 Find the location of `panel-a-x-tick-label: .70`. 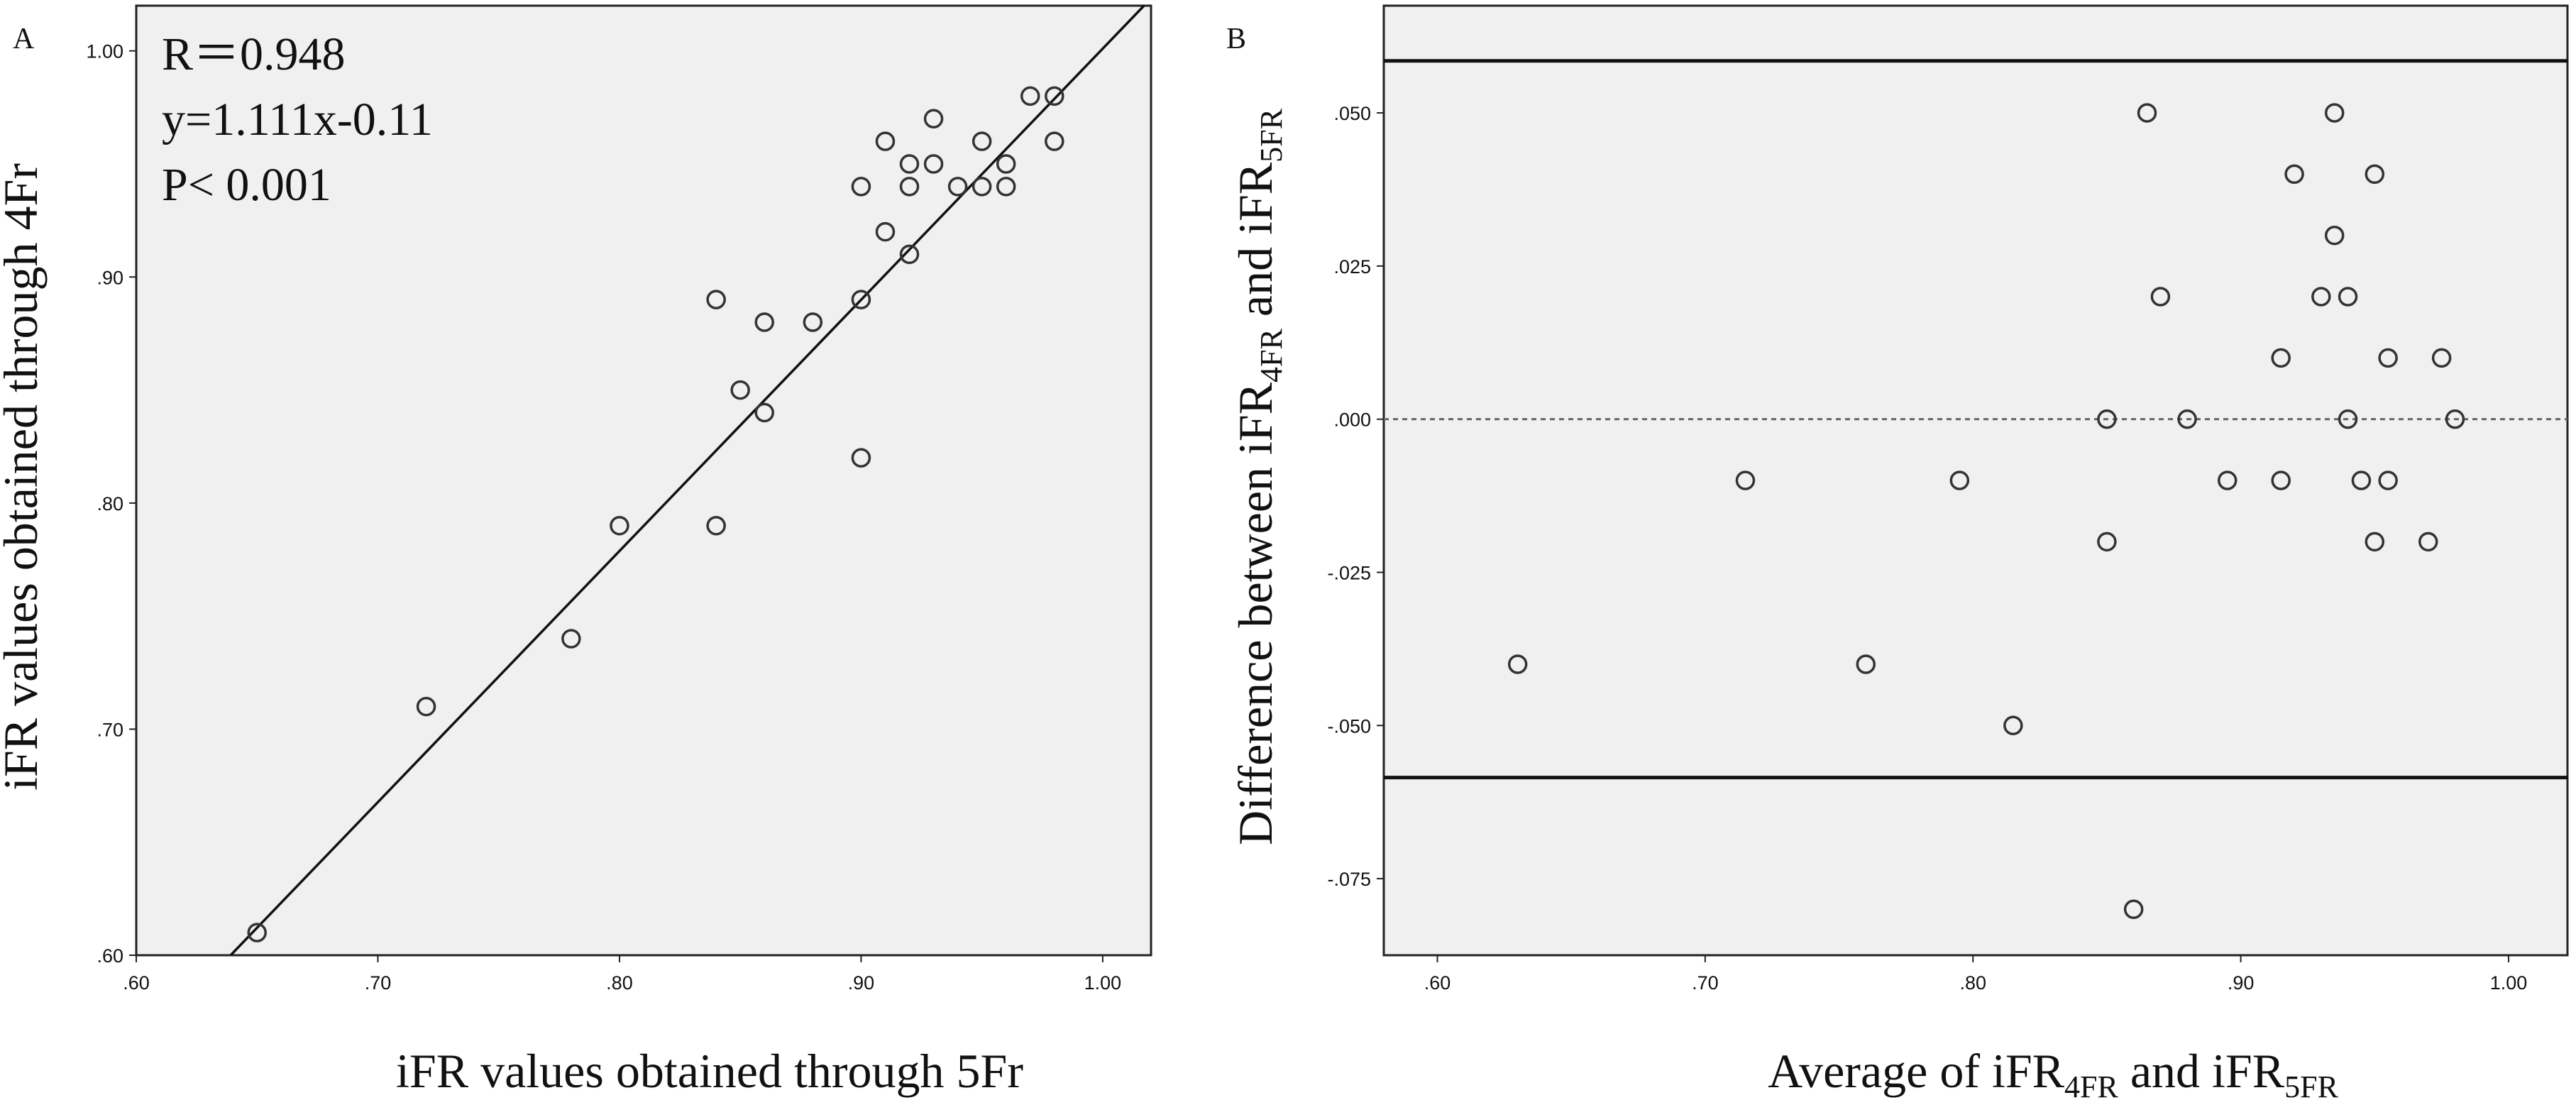

panel-a-x-tick-label: .70 is located at coordinates (378, 983).